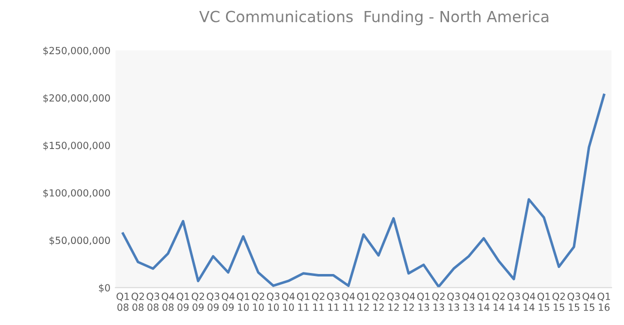  I want to click on x-tick-label: Q4 08, so click(168, 301).